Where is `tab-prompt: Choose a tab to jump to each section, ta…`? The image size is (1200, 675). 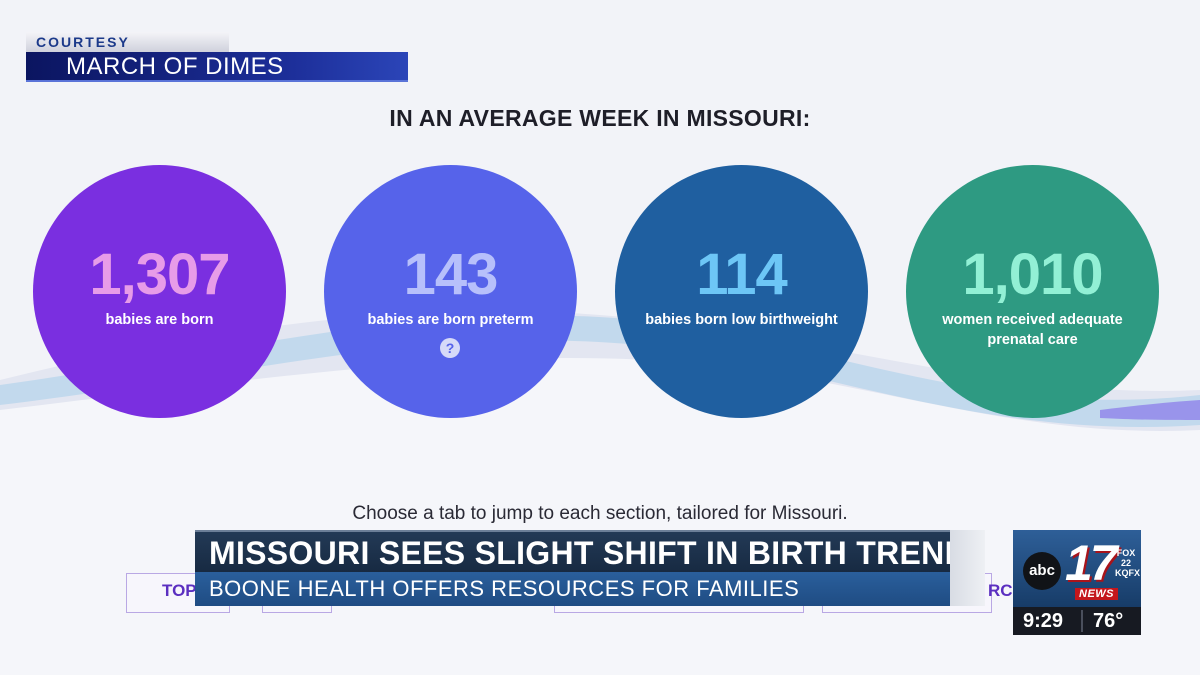
tab-prompt: Choose a tab to jump to each section, ta… is located at coordinates (600, 513).